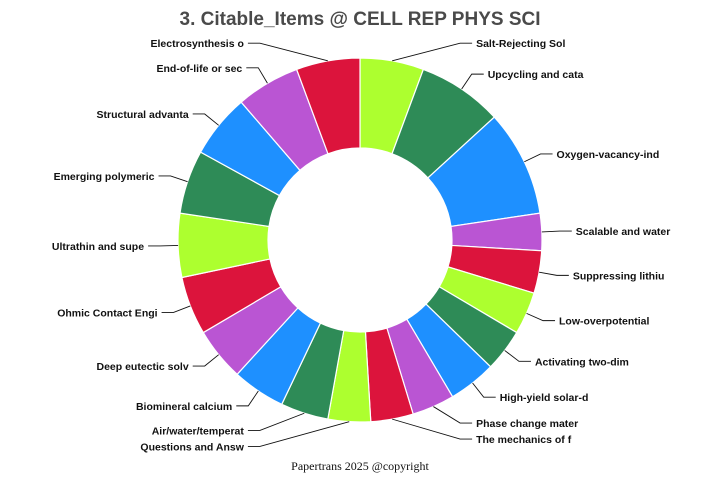 The height and width of the screenshot is (480, 720). What do you see at coordinates (604, 322) in the screenshot?
I see `slice-label-5: Low-overpotential` at bounding box center [604, 322].